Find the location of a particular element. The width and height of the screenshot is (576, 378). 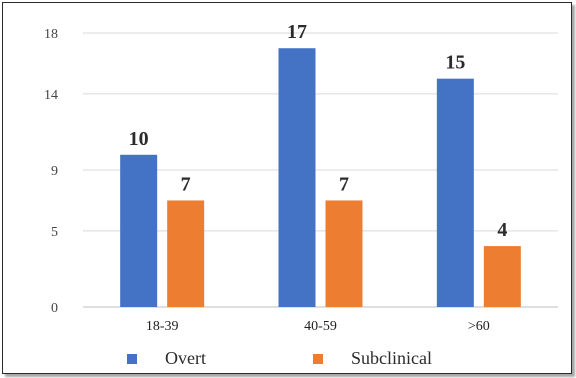

x-category-label: >60 is located at coordinates (479, 326).